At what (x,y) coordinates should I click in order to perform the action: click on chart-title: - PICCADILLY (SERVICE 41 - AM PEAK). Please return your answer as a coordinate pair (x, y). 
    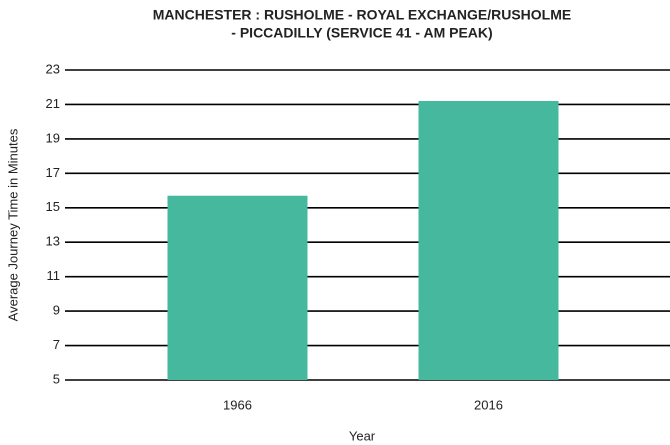
    Looking at the image, I should click on (361, 33).